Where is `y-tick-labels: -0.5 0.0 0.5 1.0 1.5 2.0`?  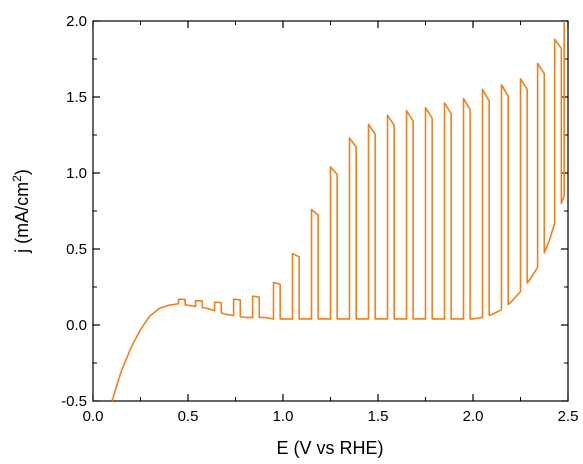
y-tick-labels: -0.5 0.0 0.5 1.0 1.5 2.0 is located at coordinates (74, 211).